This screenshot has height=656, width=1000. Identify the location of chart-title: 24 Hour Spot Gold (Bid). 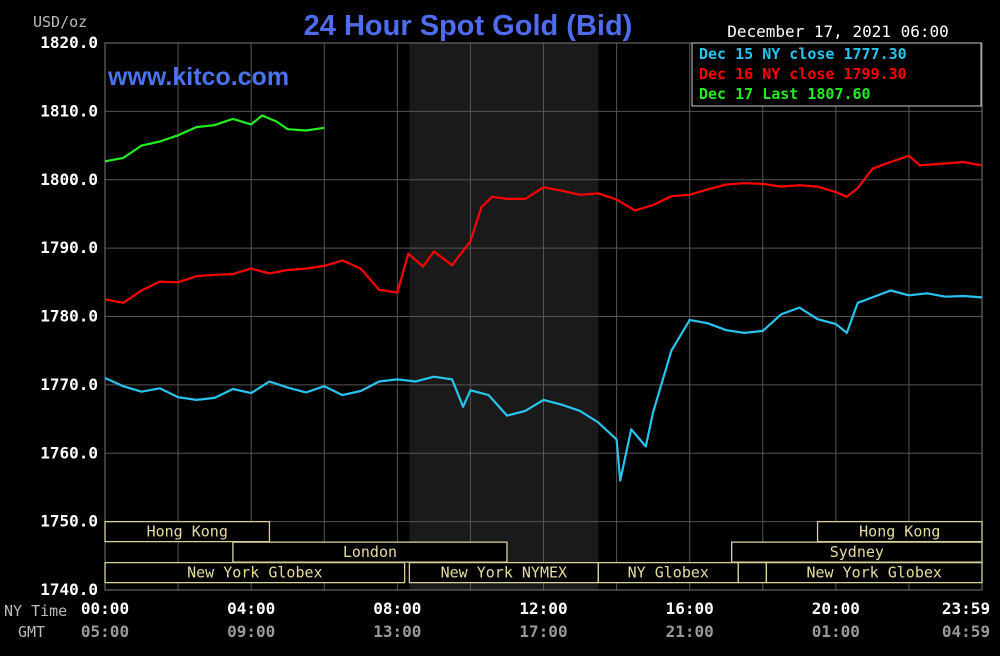
(468, 26).